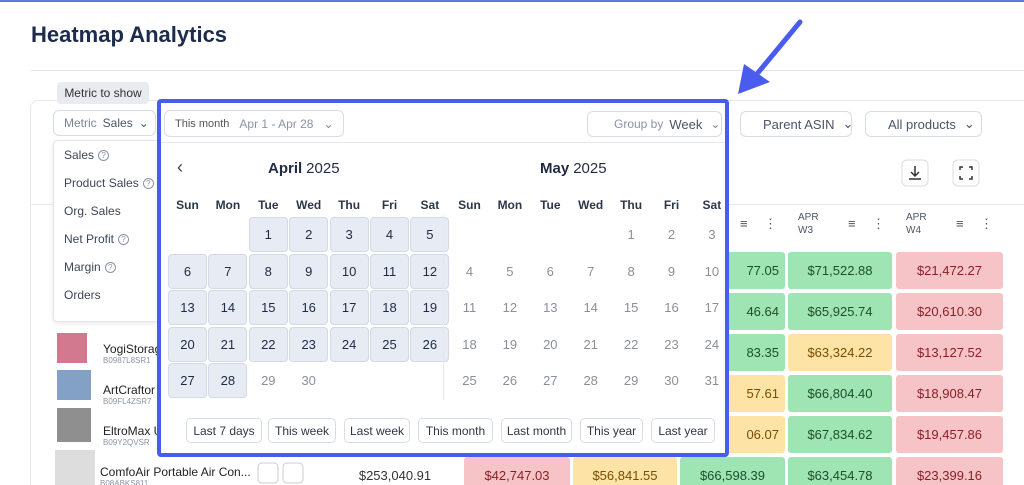 This screenshot has height=485, width=1024. I want to click on day: 31, so click(712, 381).